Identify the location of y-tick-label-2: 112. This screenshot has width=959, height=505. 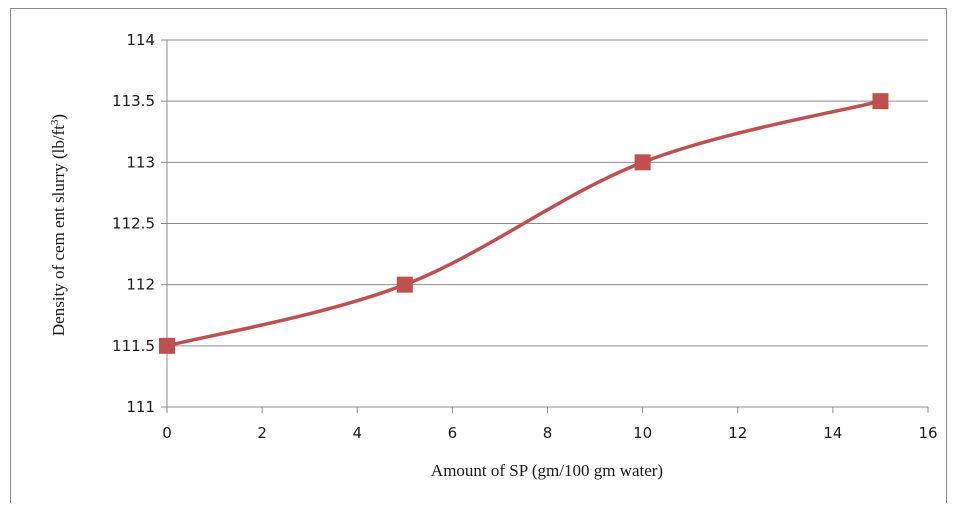
(140, 285).